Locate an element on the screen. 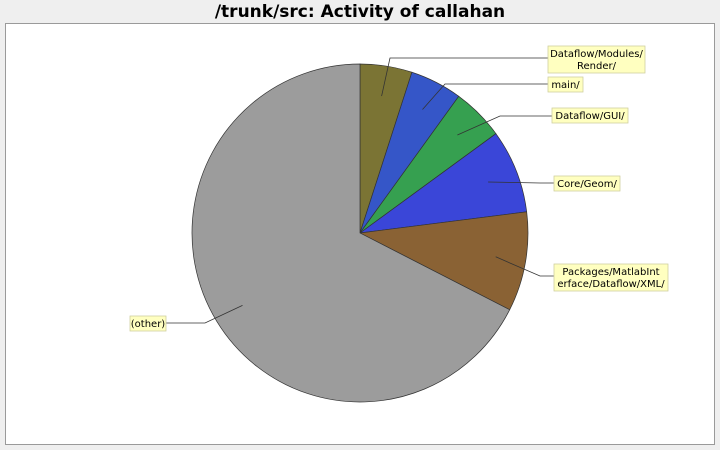  slice-label: Dataflow/GUI/ is located at coordinates (590, 116).